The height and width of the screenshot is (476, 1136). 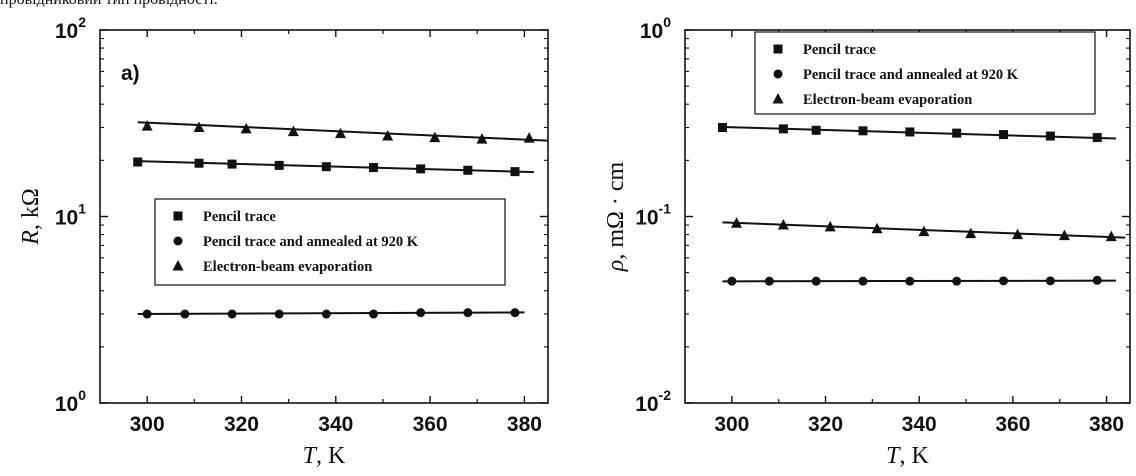 What do you see at coordinates (916, 133) in the screenshot?
I see `series-square` at bounding box center [916, 133].